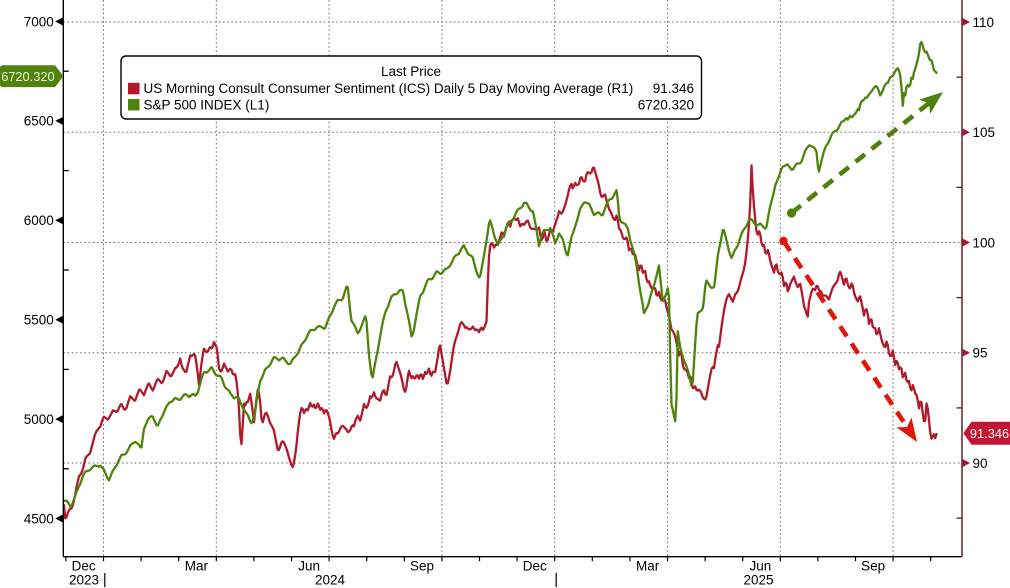 This screenshot has height=588, width=1010. I want to click on svg-text: 6500, so click(39, 121).